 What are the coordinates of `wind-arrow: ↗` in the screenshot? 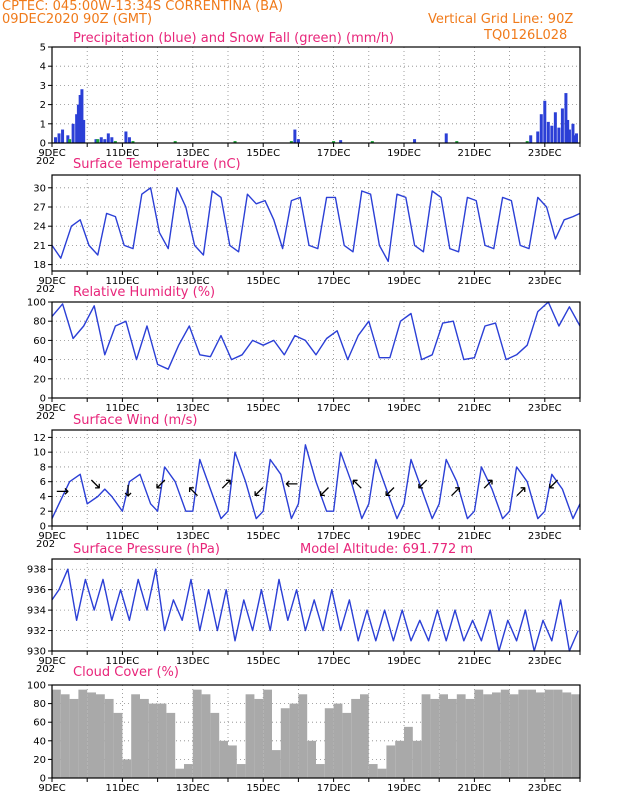 It's located at (226, 483).